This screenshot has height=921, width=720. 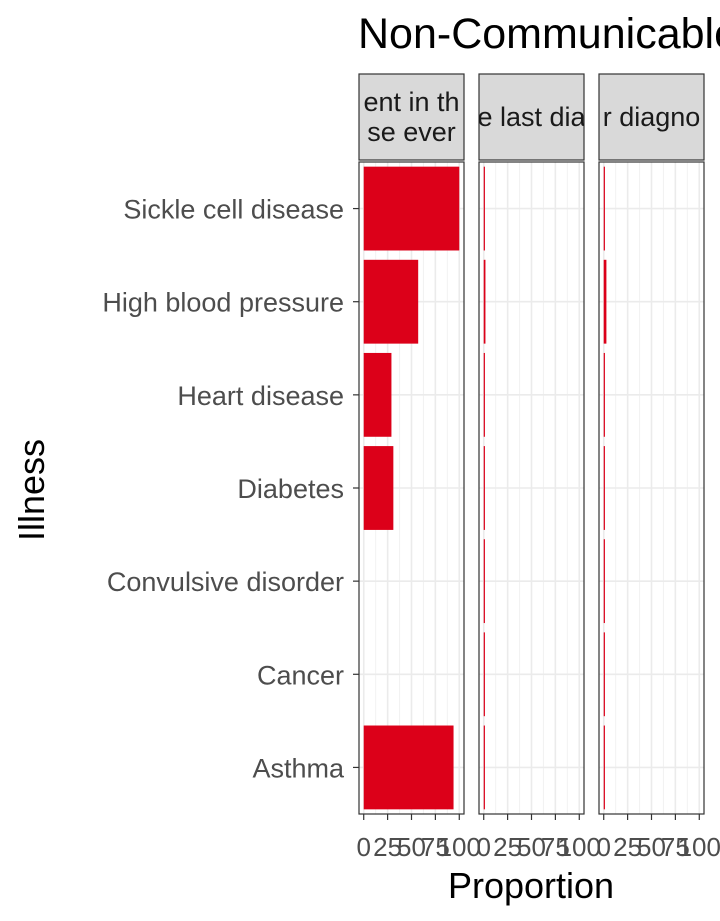 What do you see at coordinates (290, 489) in the screenshot?
I see `y-tick-label: Diabetes` at bounding box center [290, 489].